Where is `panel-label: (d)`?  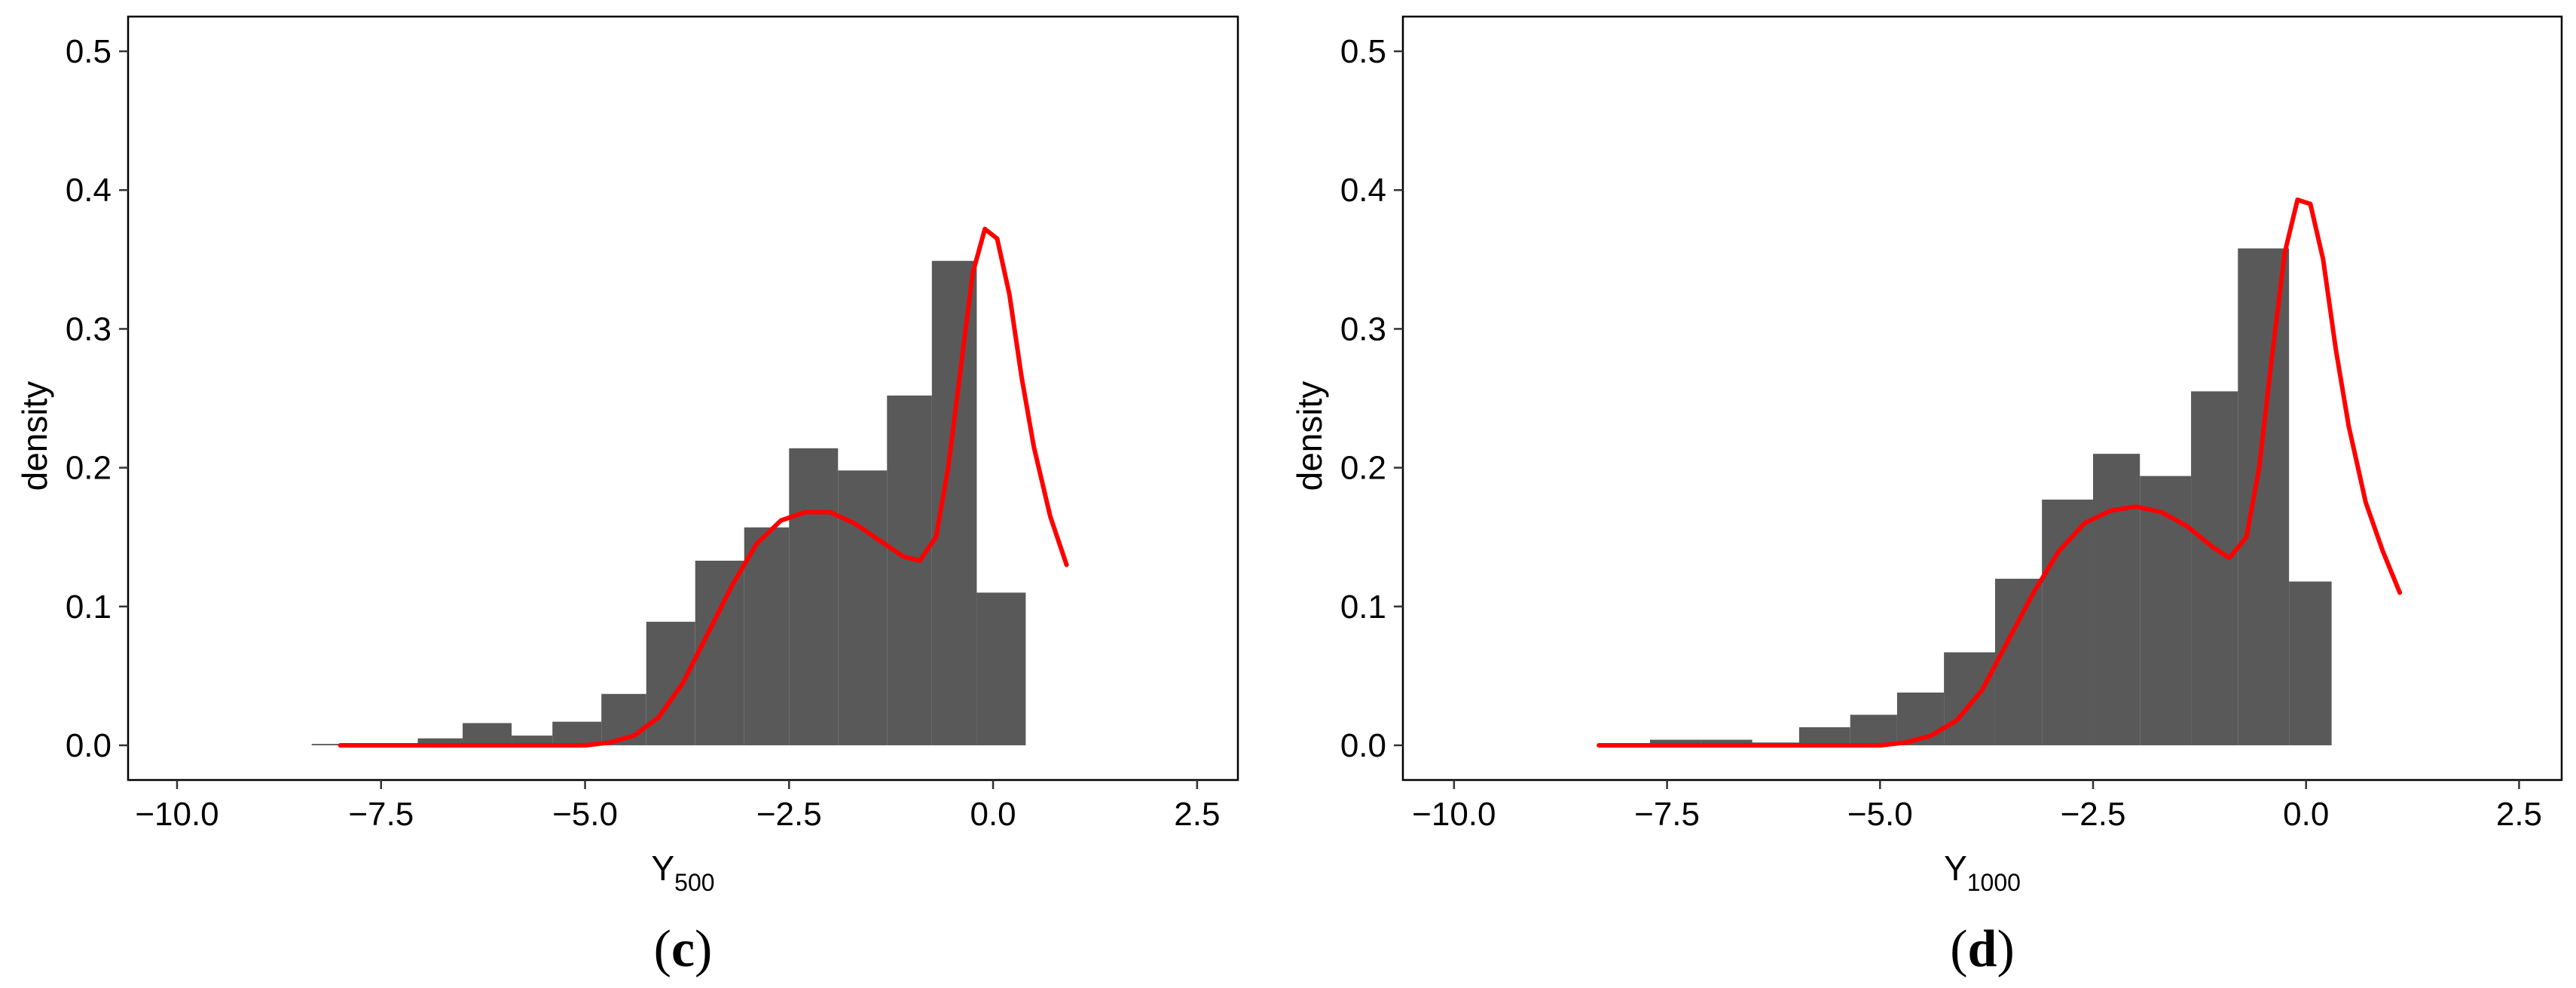
panel-label: (d) is located at coordinates (1983, 949).